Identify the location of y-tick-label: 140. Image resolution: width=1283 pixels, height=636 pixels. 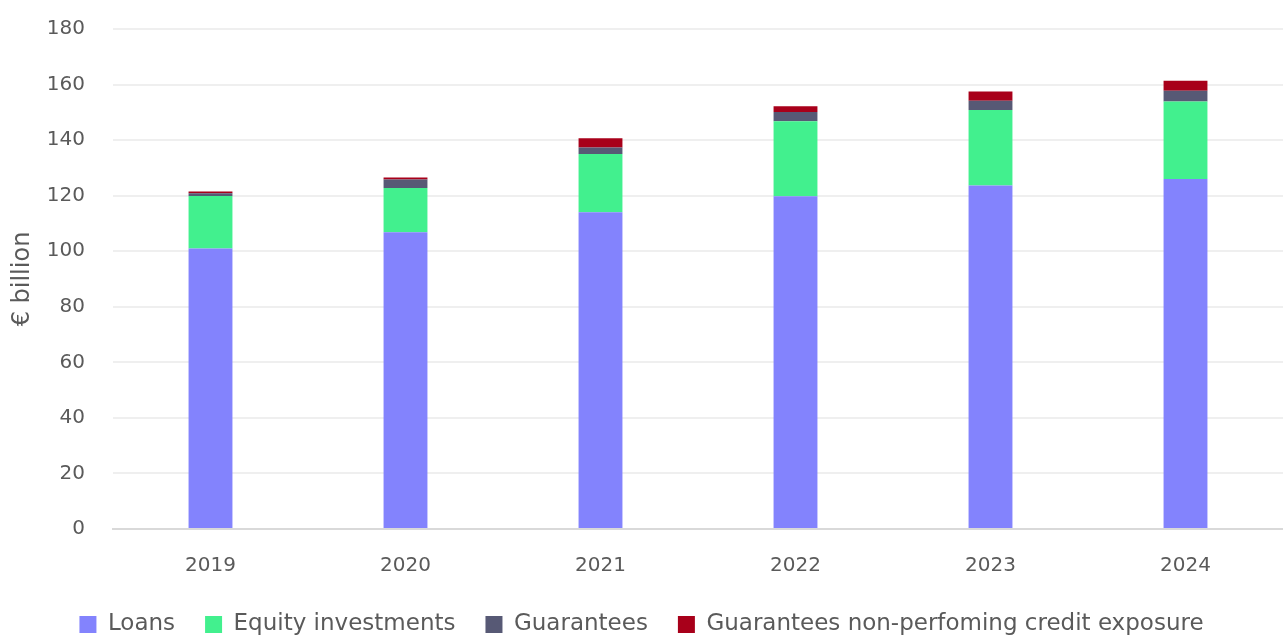
(65, 138).